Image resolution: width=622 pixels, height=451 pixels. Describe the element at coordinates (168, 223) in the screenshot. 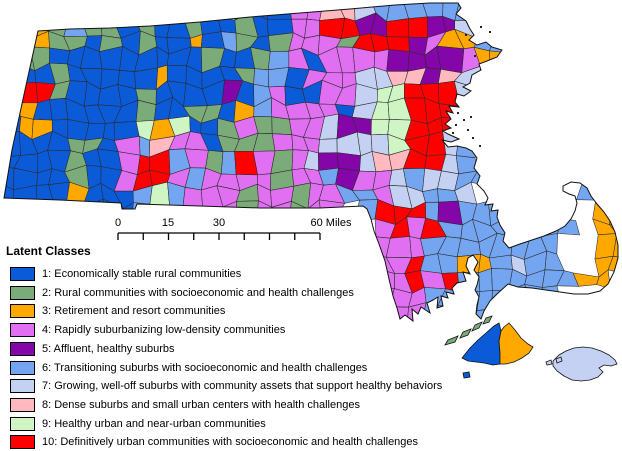

I see `scale-label: 15` at that location.